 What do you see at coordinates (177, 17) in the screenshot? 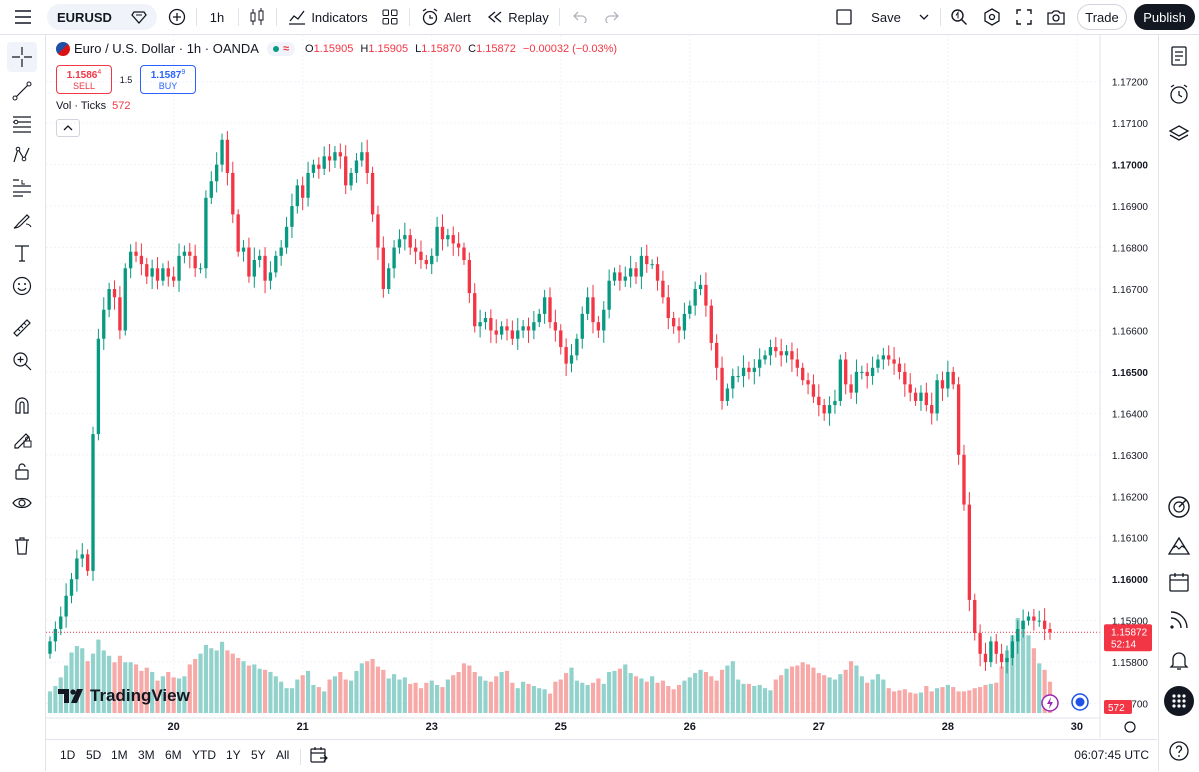
I see `add-symbol-icon` at bounding box center [177, 17].